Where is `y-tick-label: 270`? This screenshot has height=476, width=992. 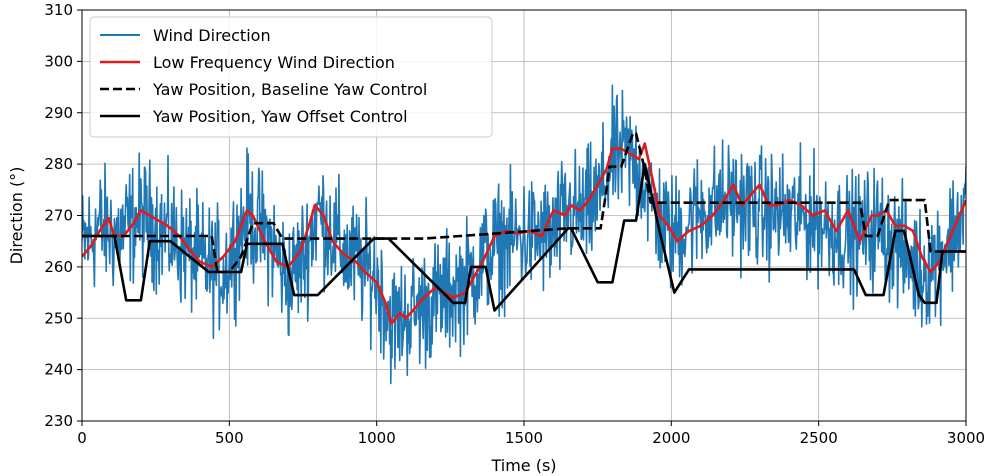 y-tick-label: 270 is located at coordinates (58, 216).